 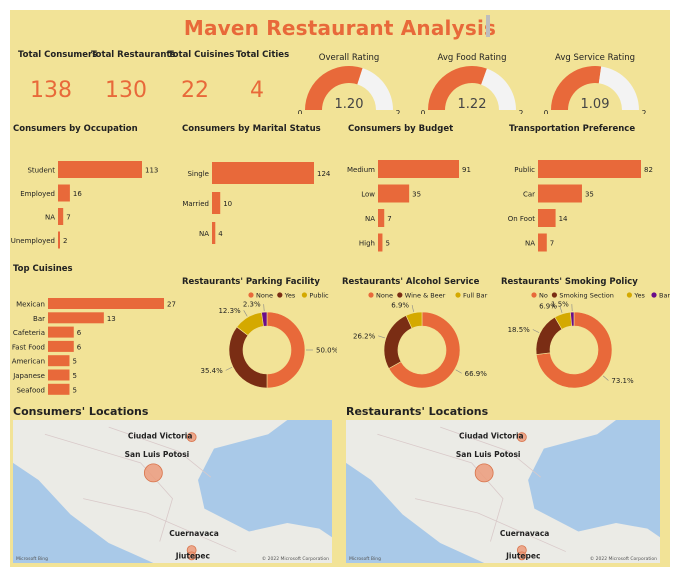 What do you see at coordinates (572, 129) in the screenshot?
I see `chart-title: Transportation Preference` at bounding box center [572, 129].